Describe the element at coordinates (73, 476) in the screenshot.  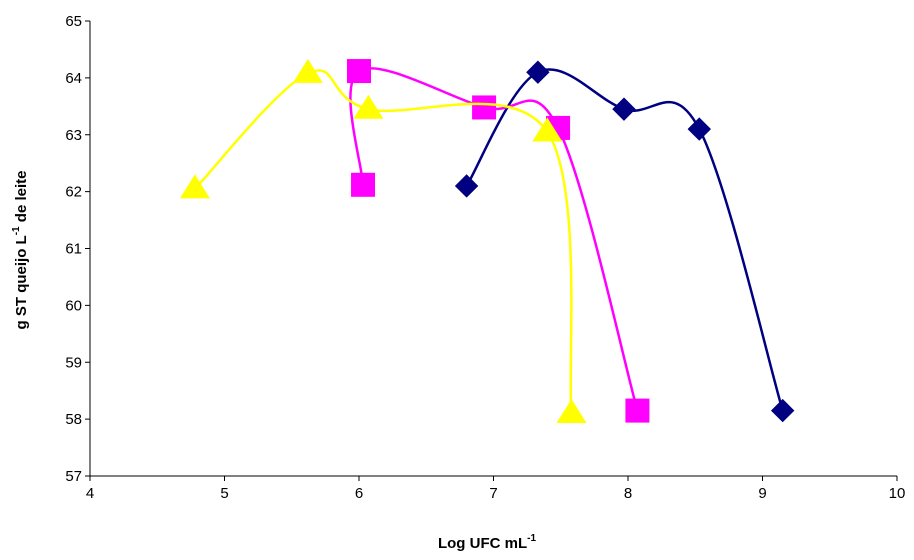
I see `y-tick-label: 57` at that location.